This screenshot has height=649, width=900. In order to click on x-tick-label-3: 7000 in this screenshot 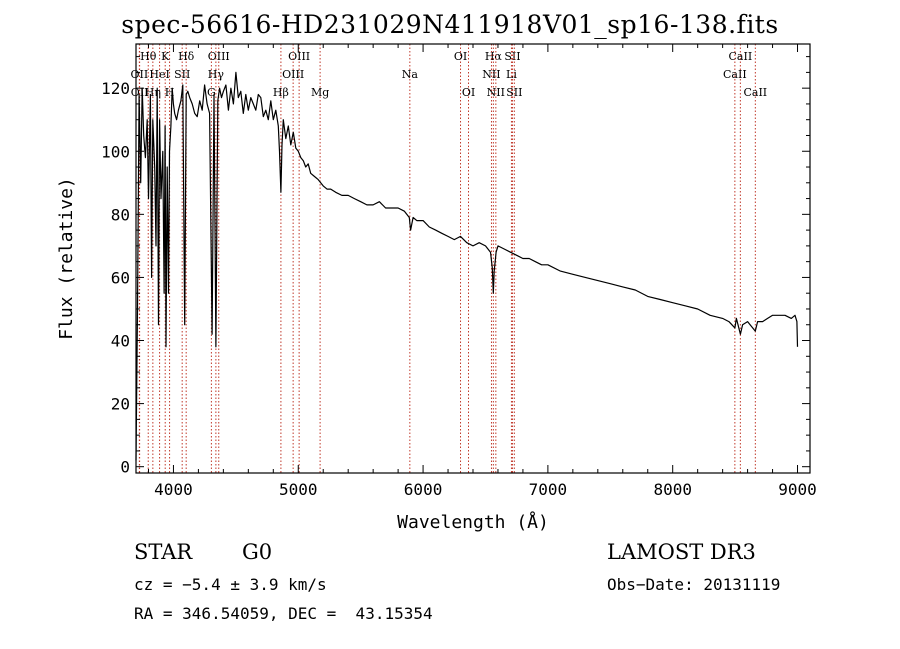, I will do `click(548, 489)`.